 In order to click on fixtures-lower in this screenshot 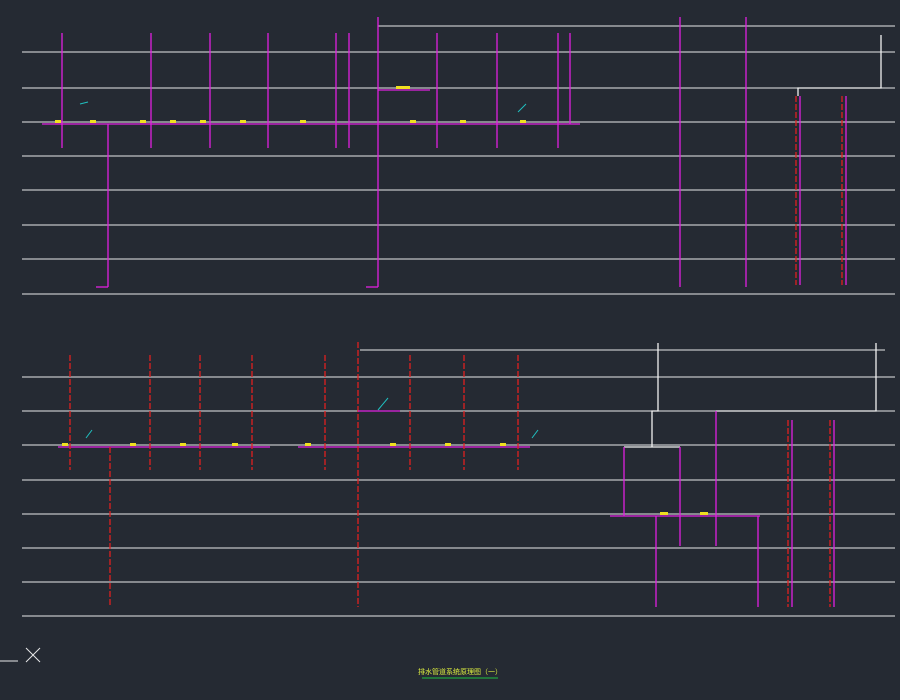, I will do `click(385, 456)`.